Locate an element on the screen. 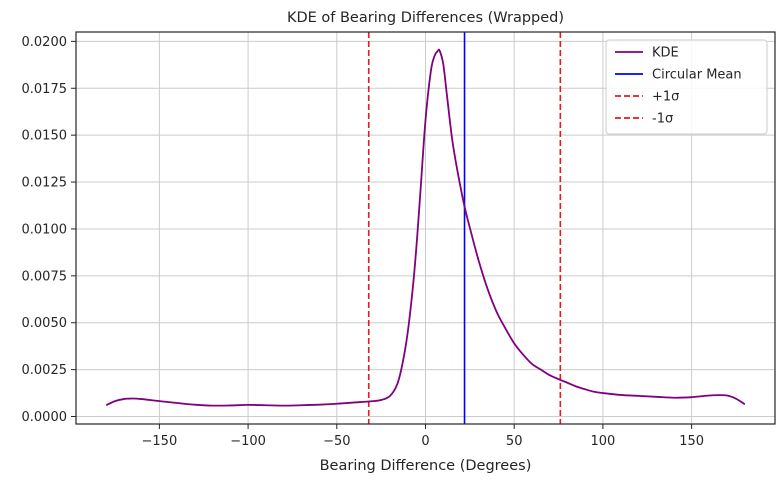  y-tick-label: 0.0075 is located at coordinates (45, 276).